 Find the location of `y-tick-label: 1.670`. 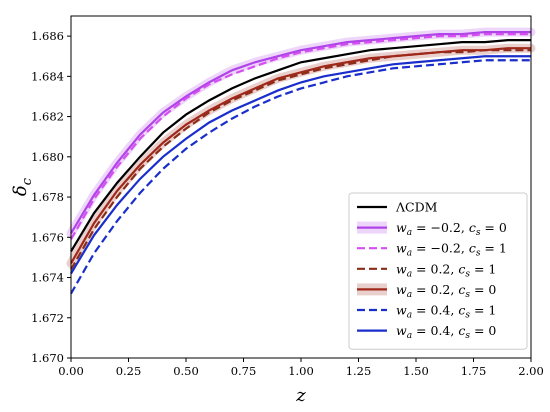

y-tick-label: 1.670 is located at coordinates (47, 358).